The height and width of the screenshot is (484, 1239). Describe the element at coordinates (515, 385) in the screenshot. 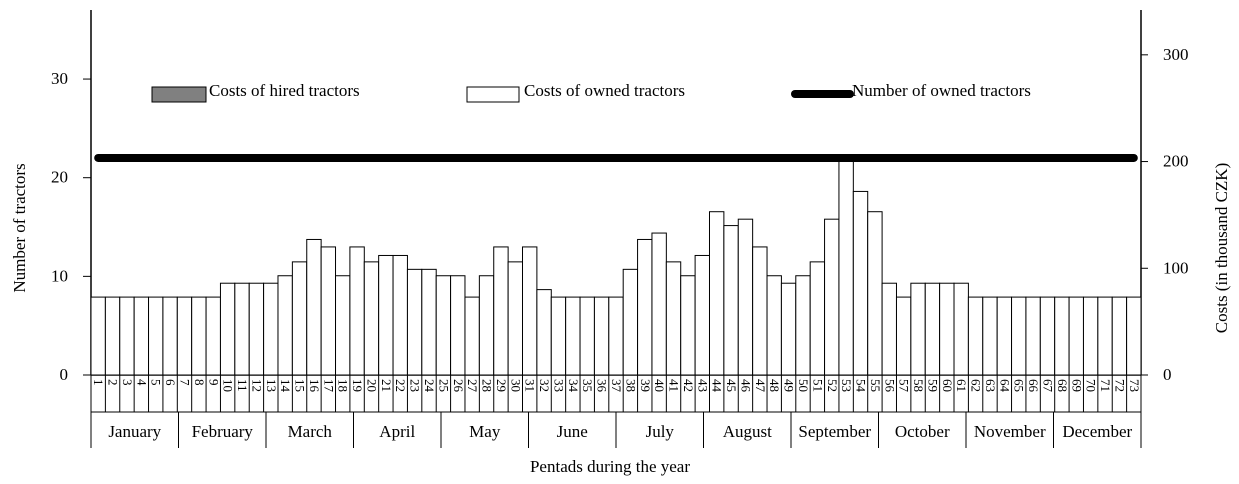

I see `x-tick-label: 30` at that location.